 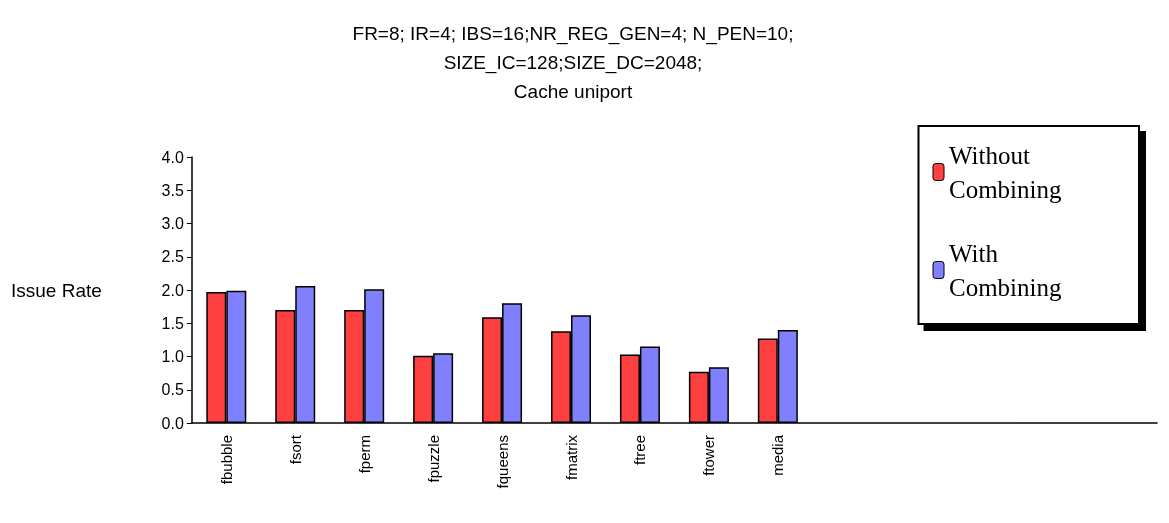 What do you see at coordinates (502, 462) in the screenshot?
I see `x-tick-label: fqueens` at bounding box center [502, 462].